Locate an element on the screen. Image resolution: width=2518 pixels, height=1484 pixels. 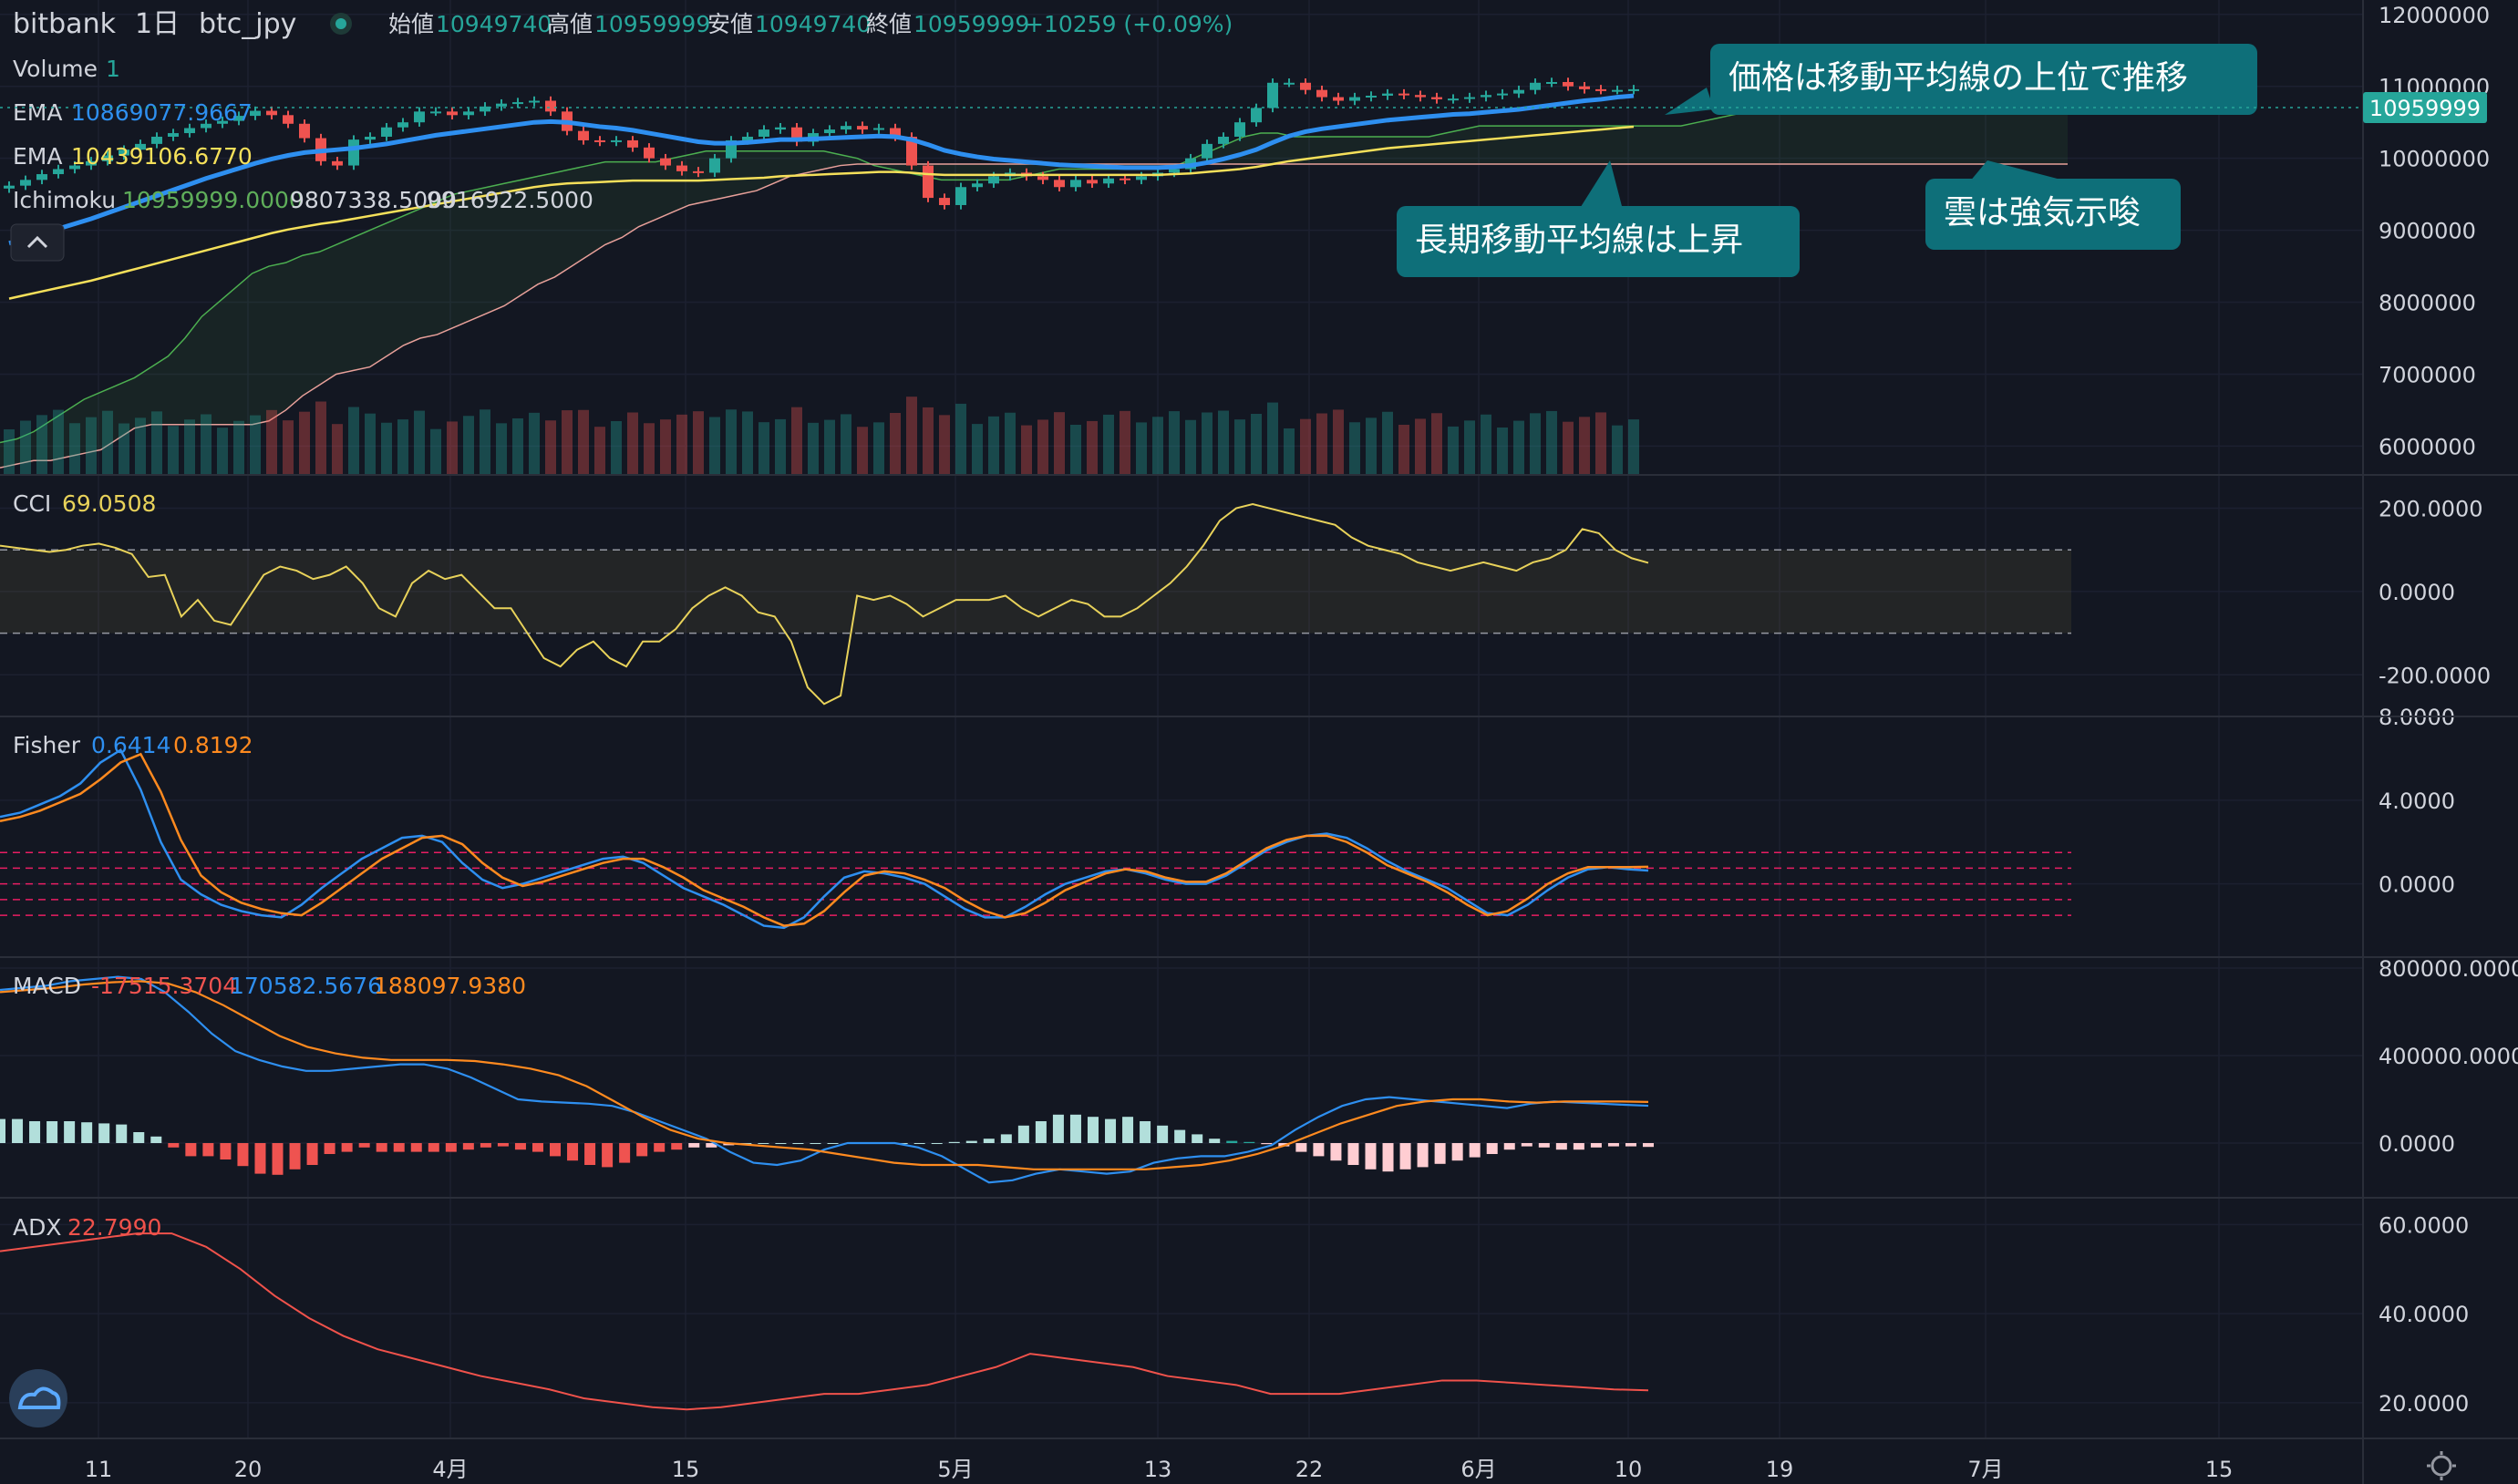
interval: 1日 is located at coordinates (157, 24).